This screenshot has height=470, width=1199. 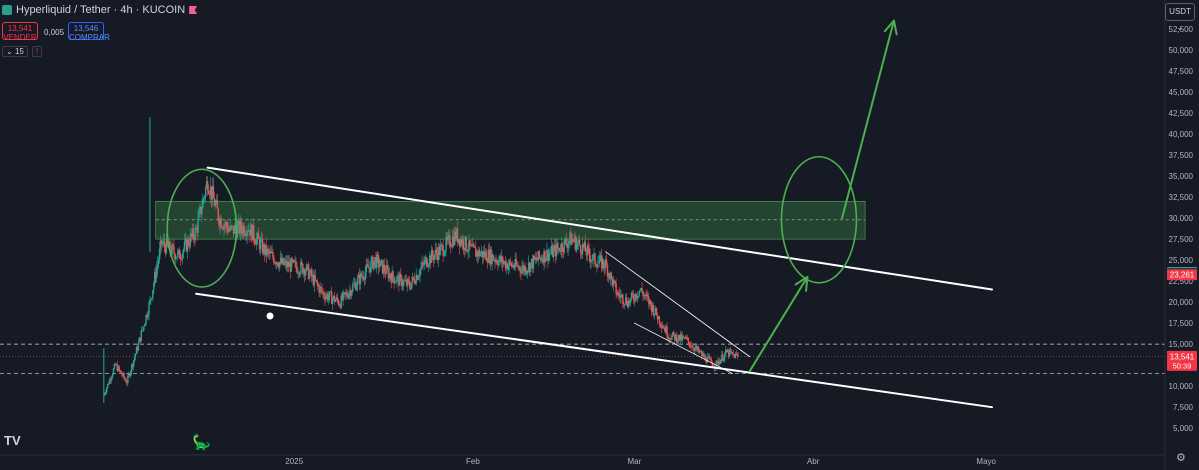 I want to click on projection-arrow, so click(x=778, y=324).